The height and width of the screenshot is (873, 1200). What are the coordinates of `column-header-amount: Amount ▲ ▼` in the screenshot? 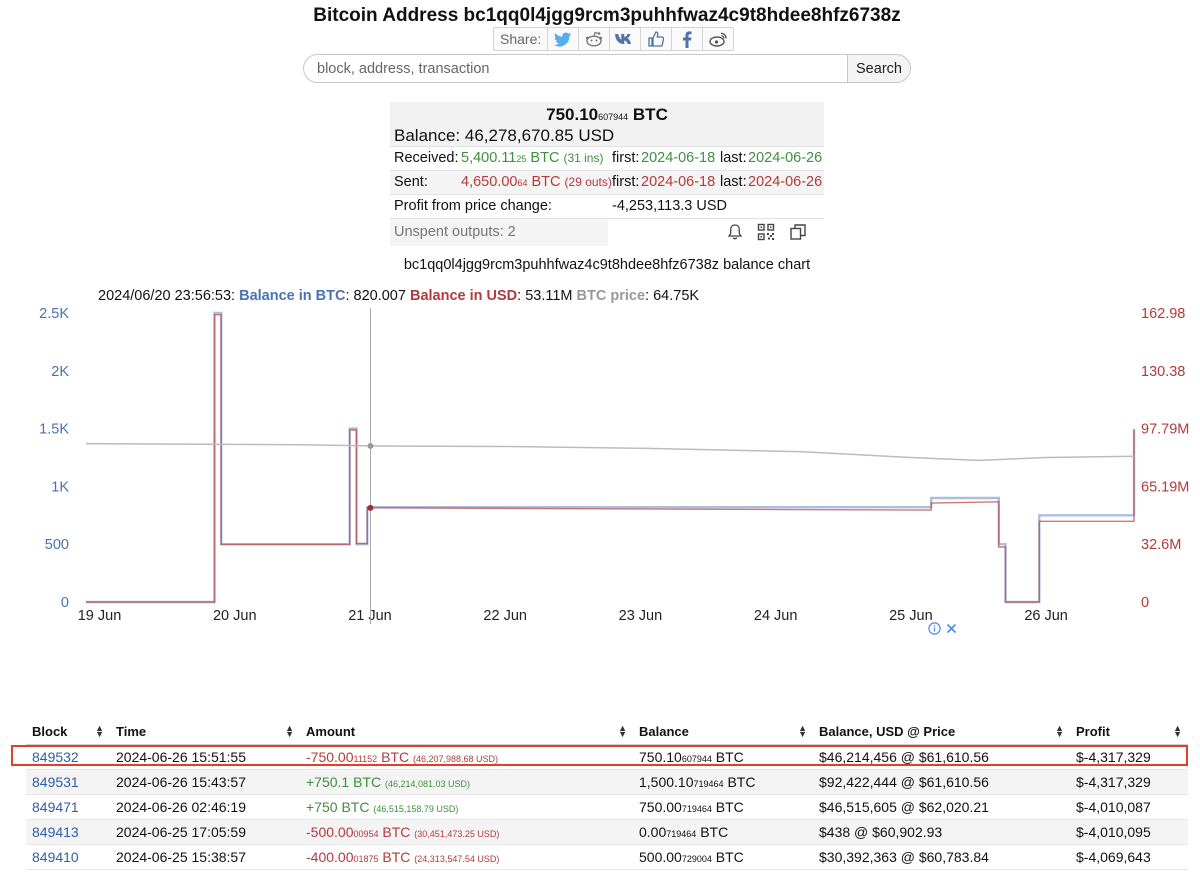 It's located at (466, 732).